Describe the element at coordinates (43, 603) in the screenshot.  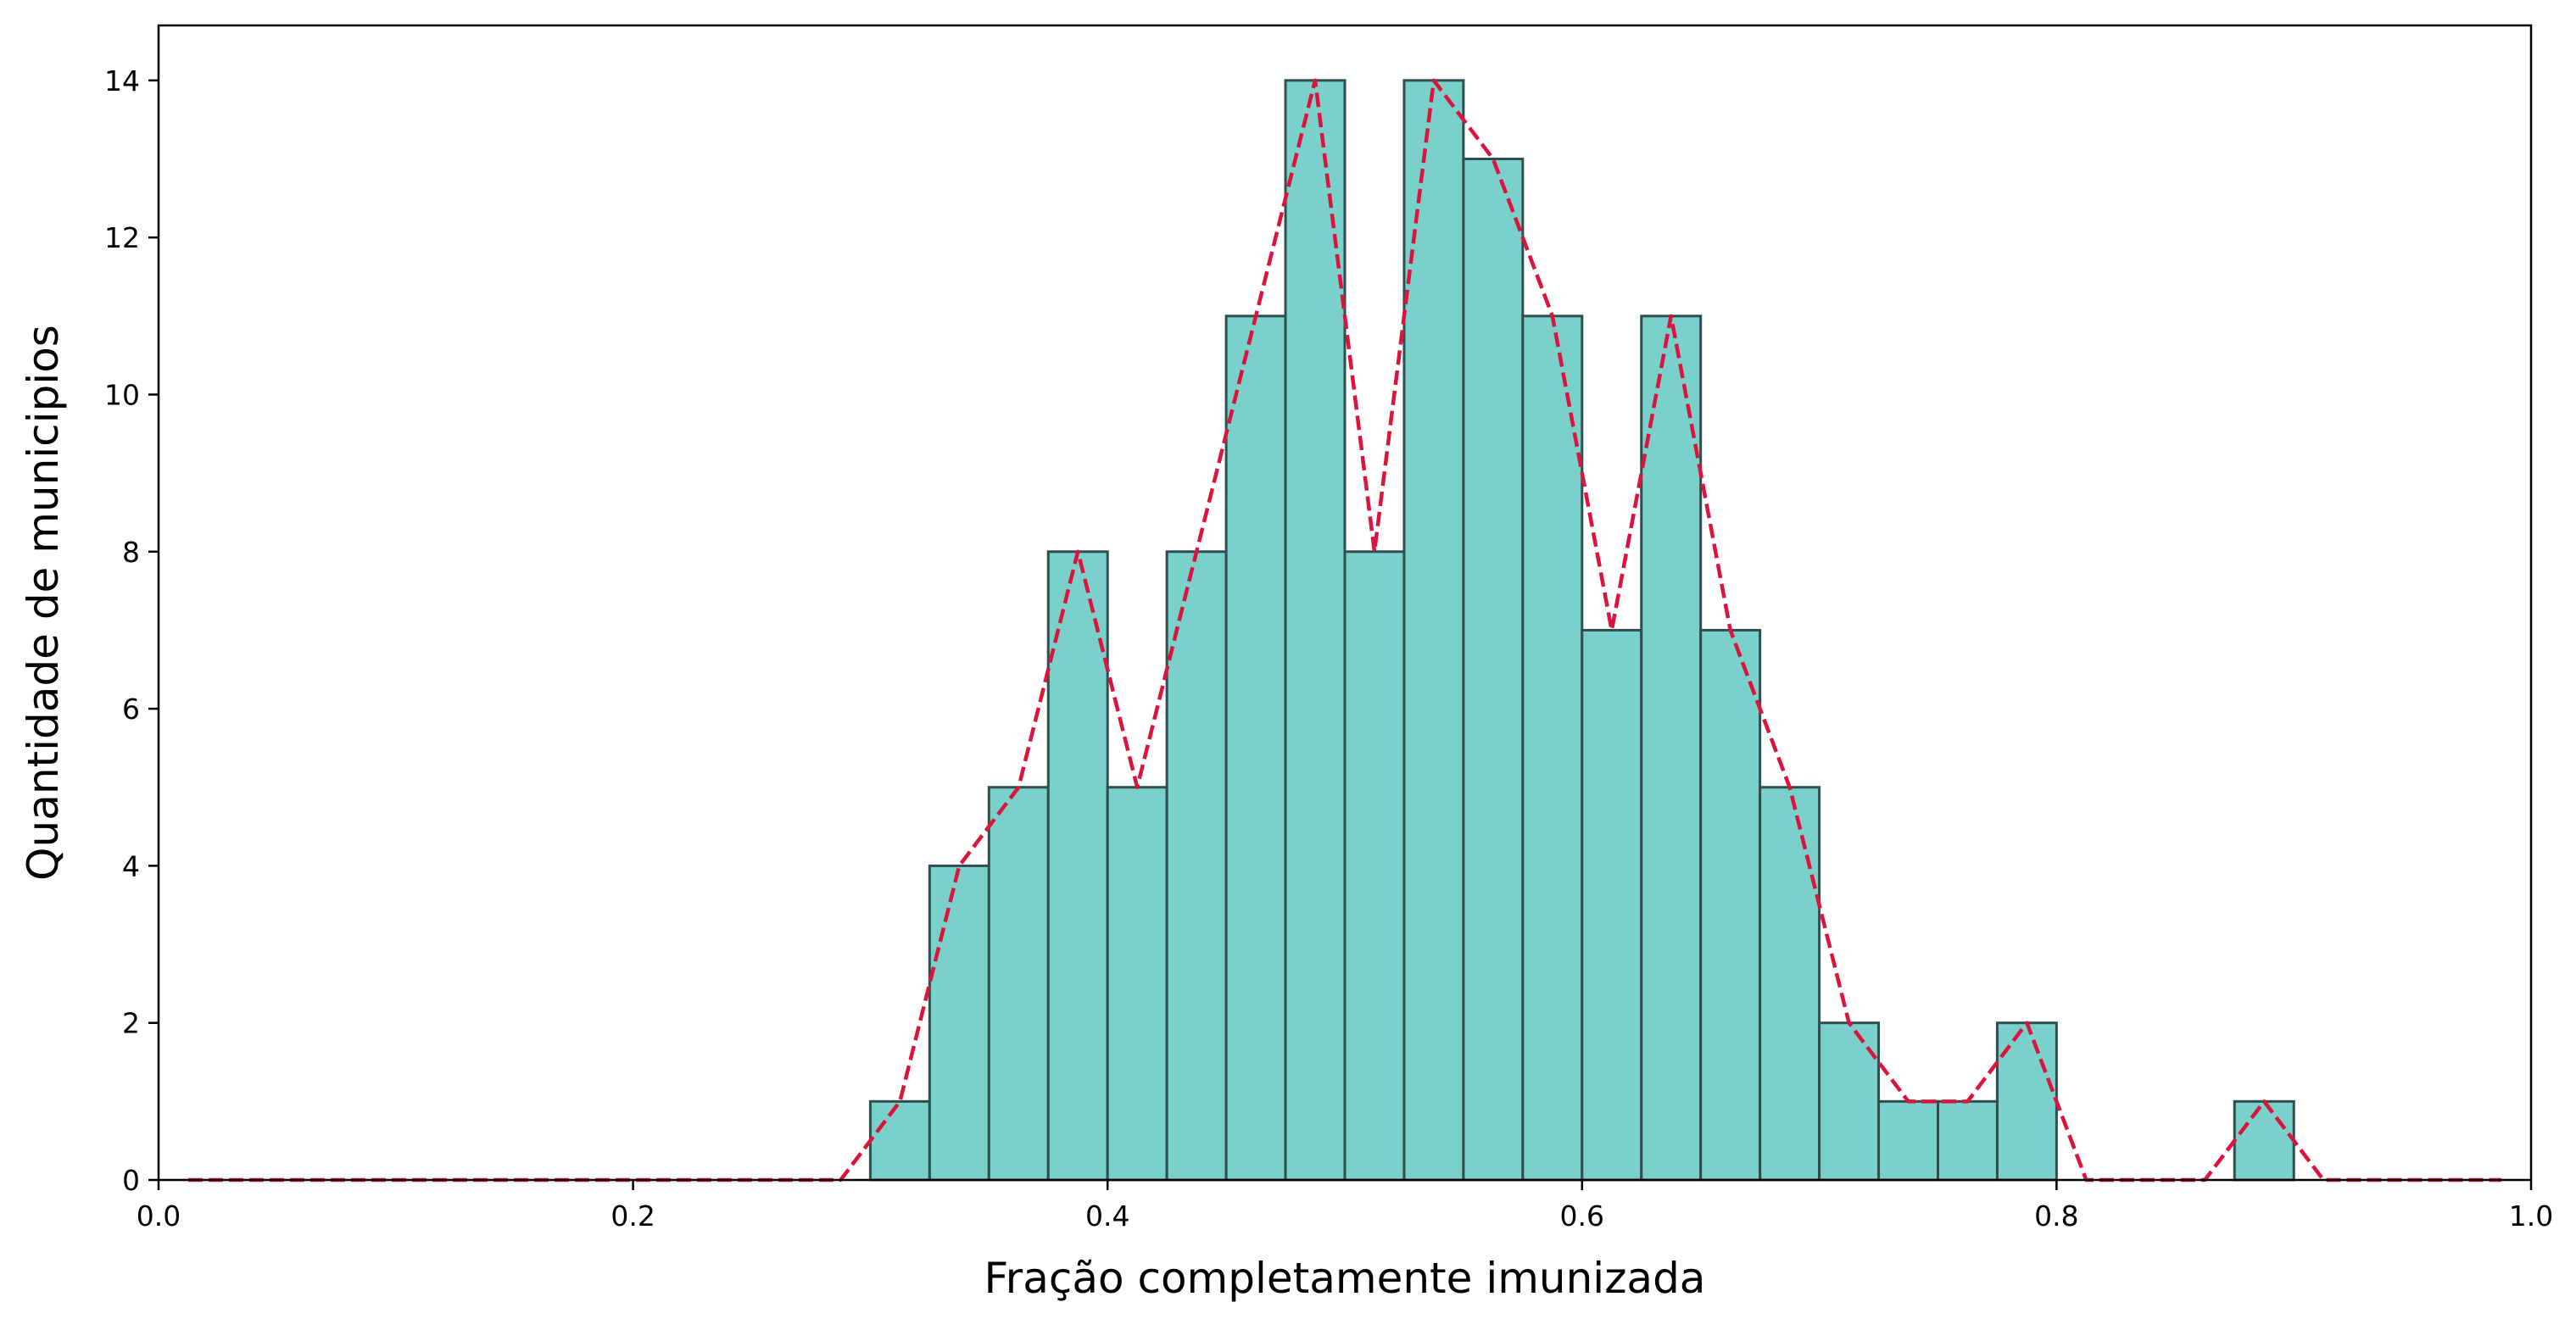
I see `y-axis-title: Quantidade de municipios` at that location.